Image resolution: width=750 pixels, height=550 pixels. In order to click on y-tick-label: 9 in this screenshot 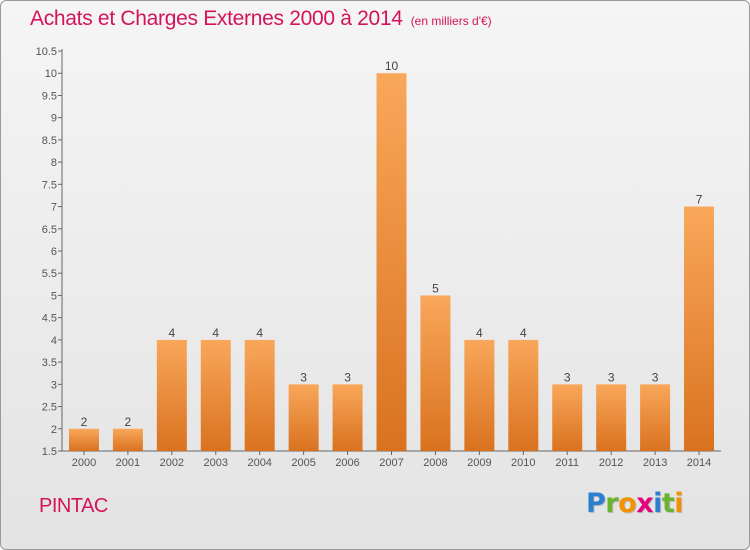, I will do `click(54, 119)`.